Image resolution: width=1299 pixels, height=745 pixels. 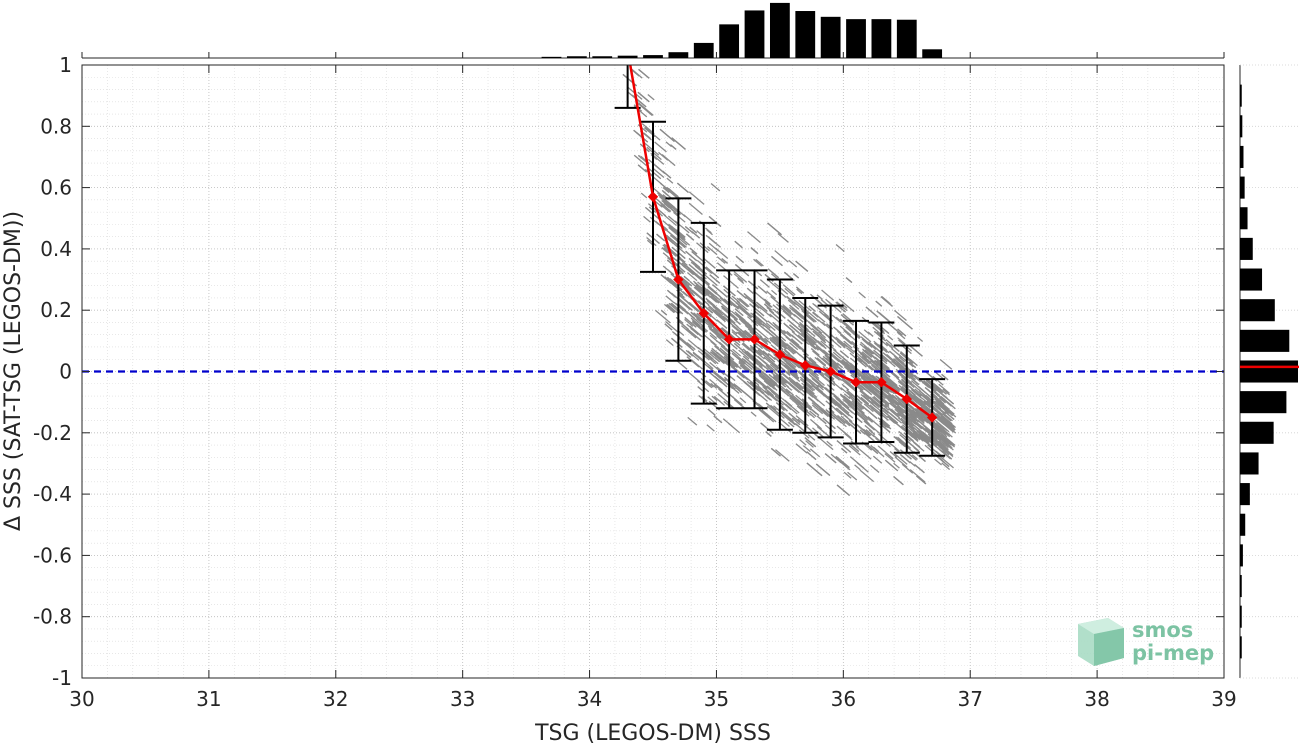 I want to click on logo-text-smos: smos, so click(x=1162, y=630).